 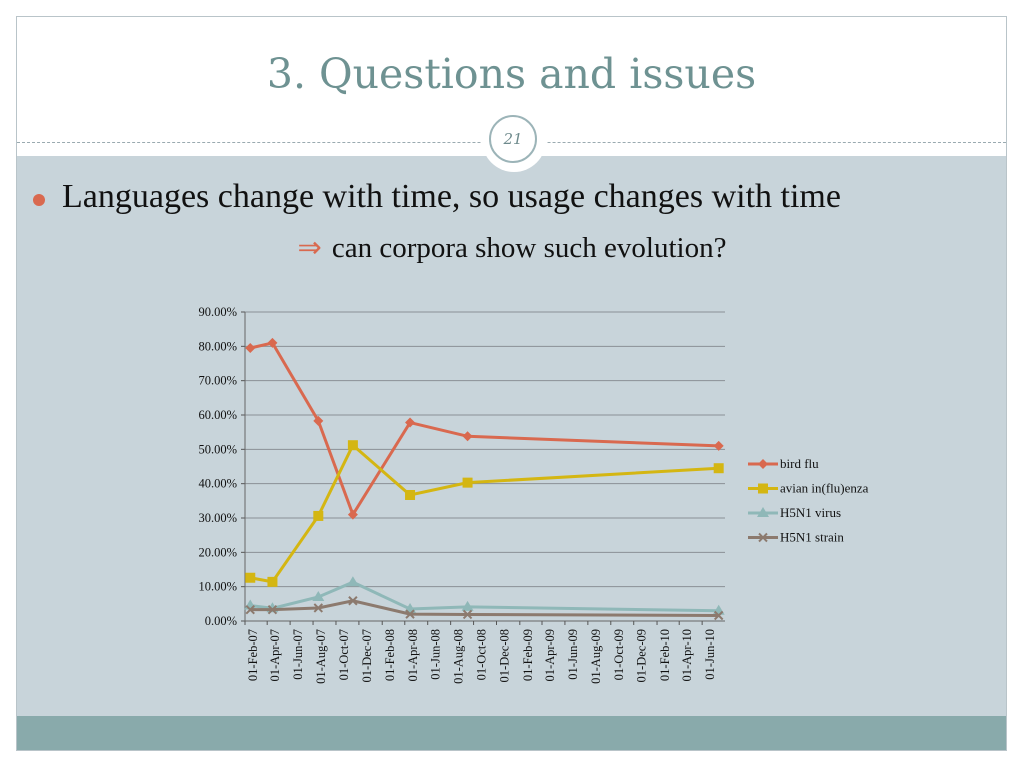 What do you see at coordinates (459, 656) in the screenshot?
I see `x-tick-label: 01-Aug-08` at bounding box center [459, 656].